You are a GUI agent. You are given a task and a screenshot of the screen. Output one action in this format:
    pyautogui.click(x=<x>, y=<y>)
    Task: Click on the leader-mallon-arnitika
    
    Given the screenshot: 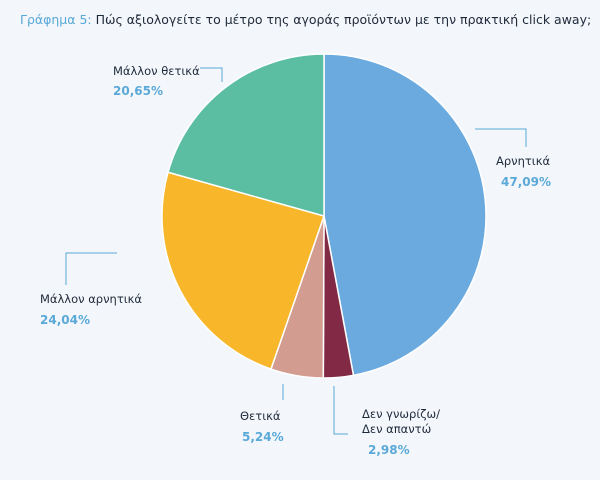 What is the action you would take?
    pyautogui.click(x=91, y=268)
    